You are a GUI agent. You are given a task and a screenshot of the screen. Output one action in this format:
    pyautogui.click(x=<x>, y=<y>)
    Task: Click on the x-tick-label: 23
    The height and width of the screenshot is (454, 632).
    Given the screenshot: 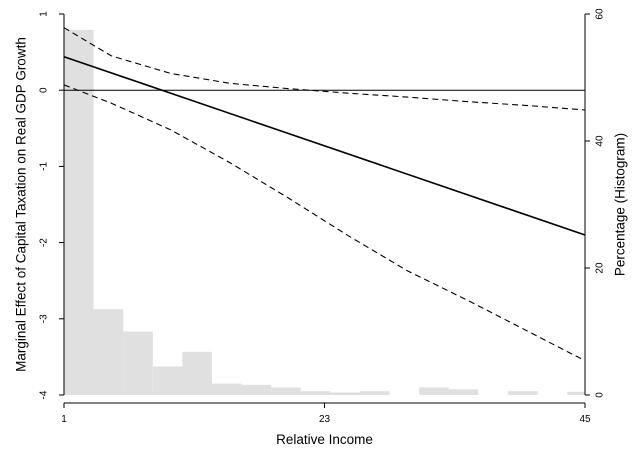 What is the action you would take?
    pyautogui.click(x=325, y=419)
    